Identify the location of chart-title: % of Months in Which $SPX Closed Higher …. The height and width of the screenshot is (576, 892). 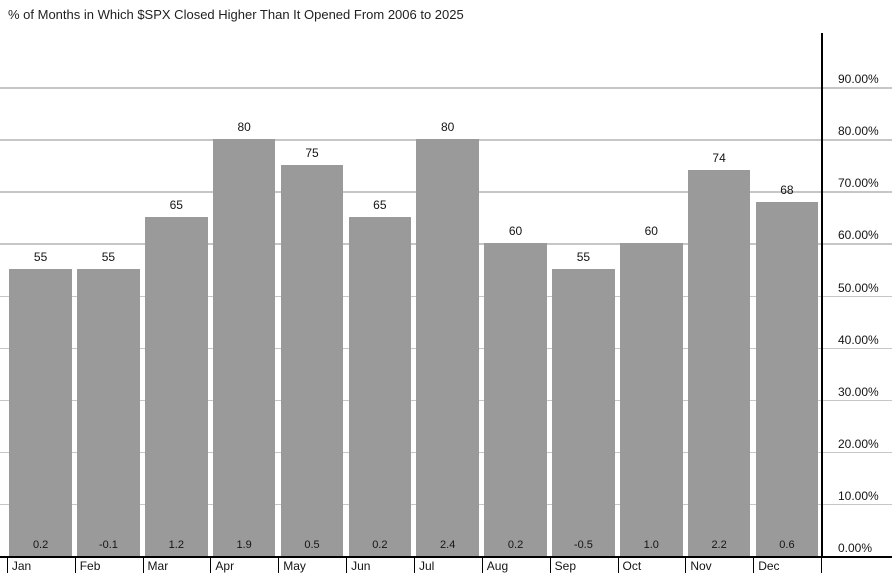
(236, 14).